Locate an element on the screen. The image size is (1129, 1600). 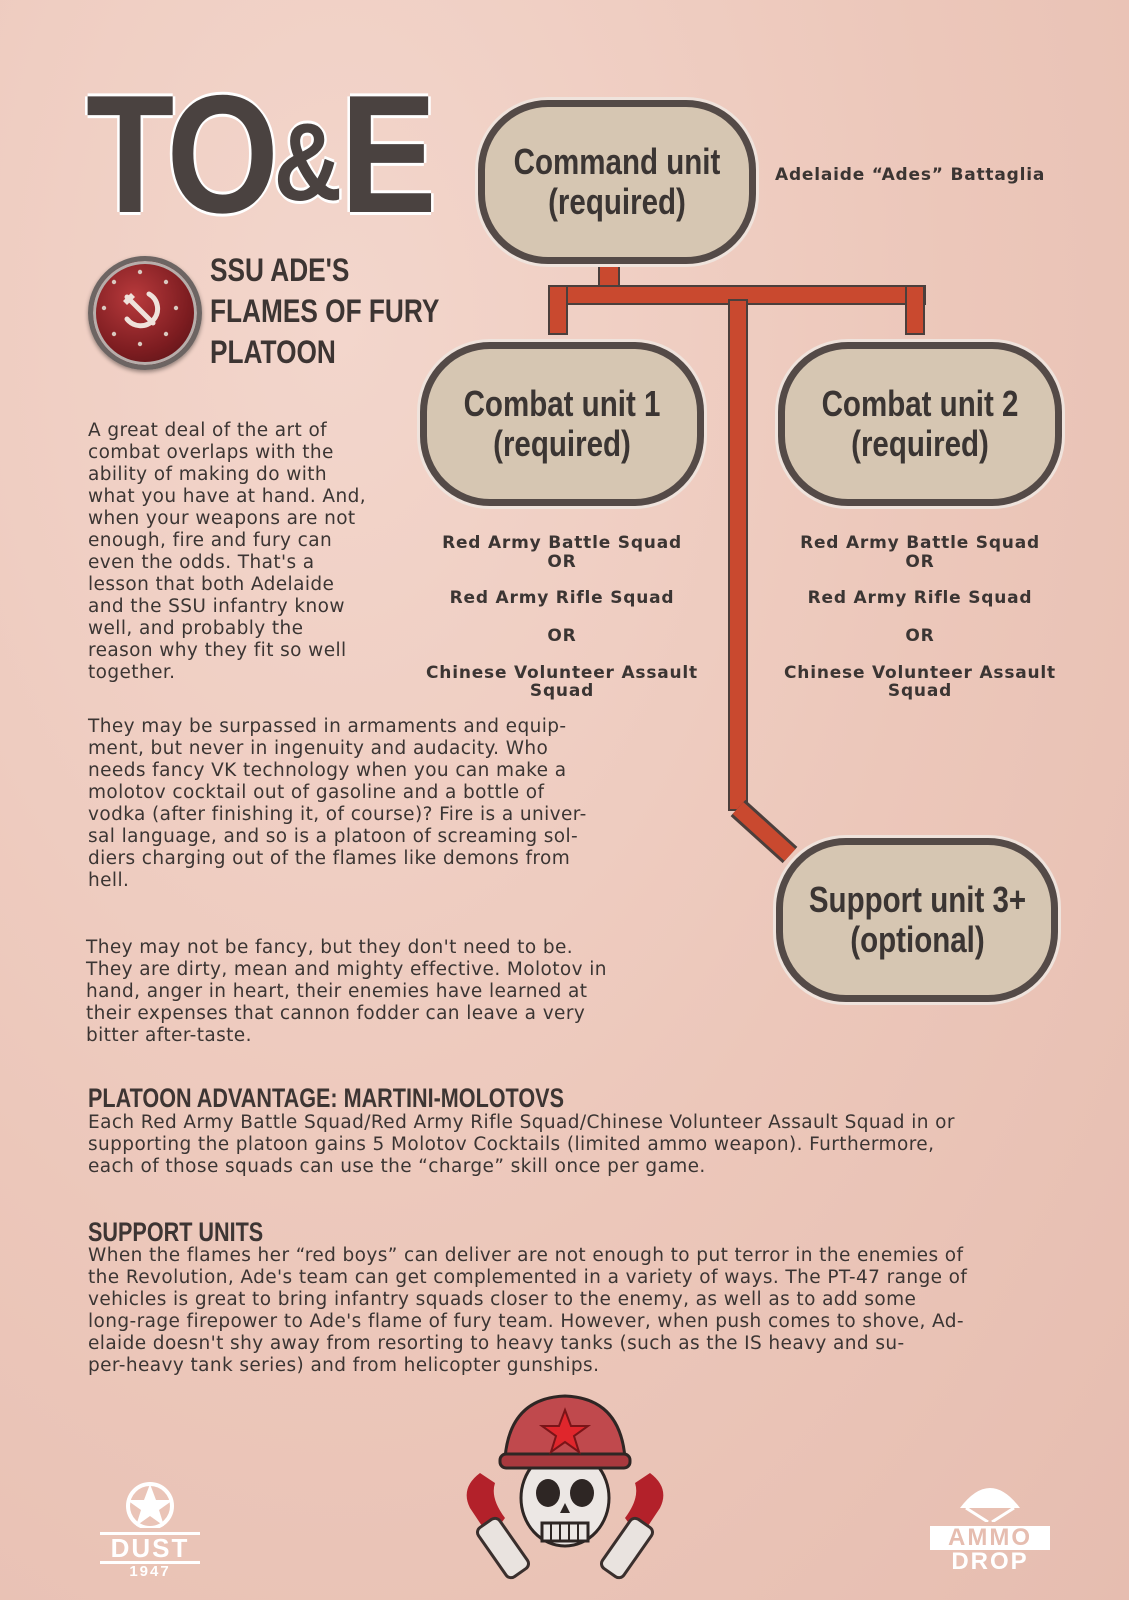
dust-1947-logo: DUST 1947 is located at coordinates (150, 1529).